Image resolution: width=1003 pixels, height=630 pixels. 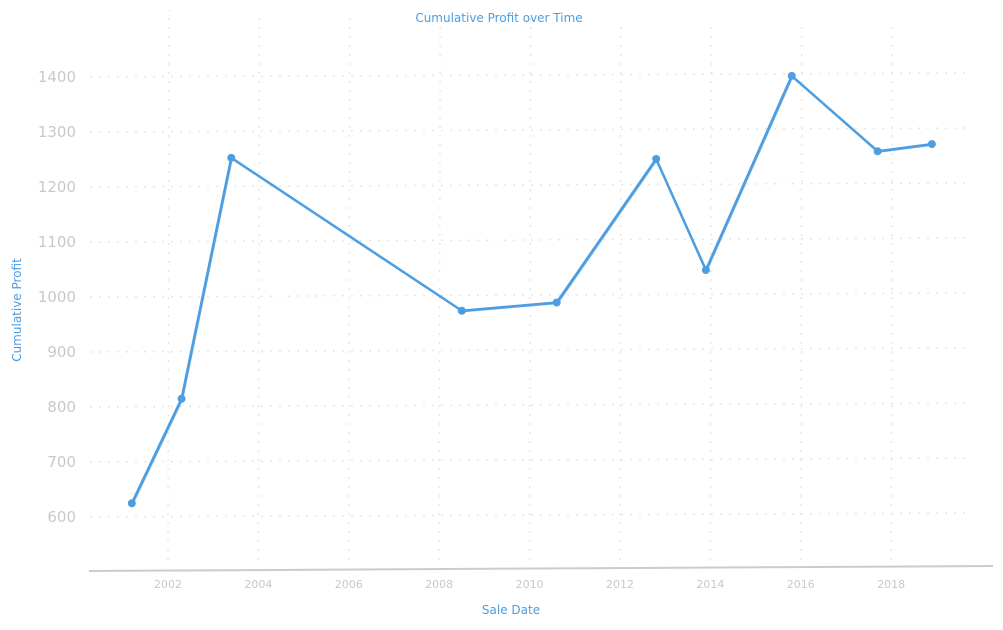 What do you see at coordinates (17, 310) in the screenshot?
I see `y-axis-label: Cumulative Profit` at bounding box center [17, 310].